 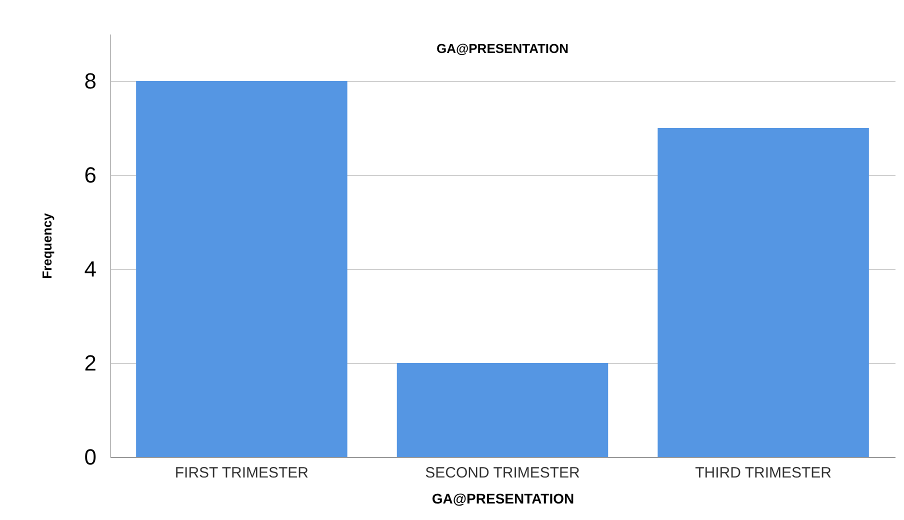 I want to click on text: GA@PRESENTATION, so click(x=502, y=48).